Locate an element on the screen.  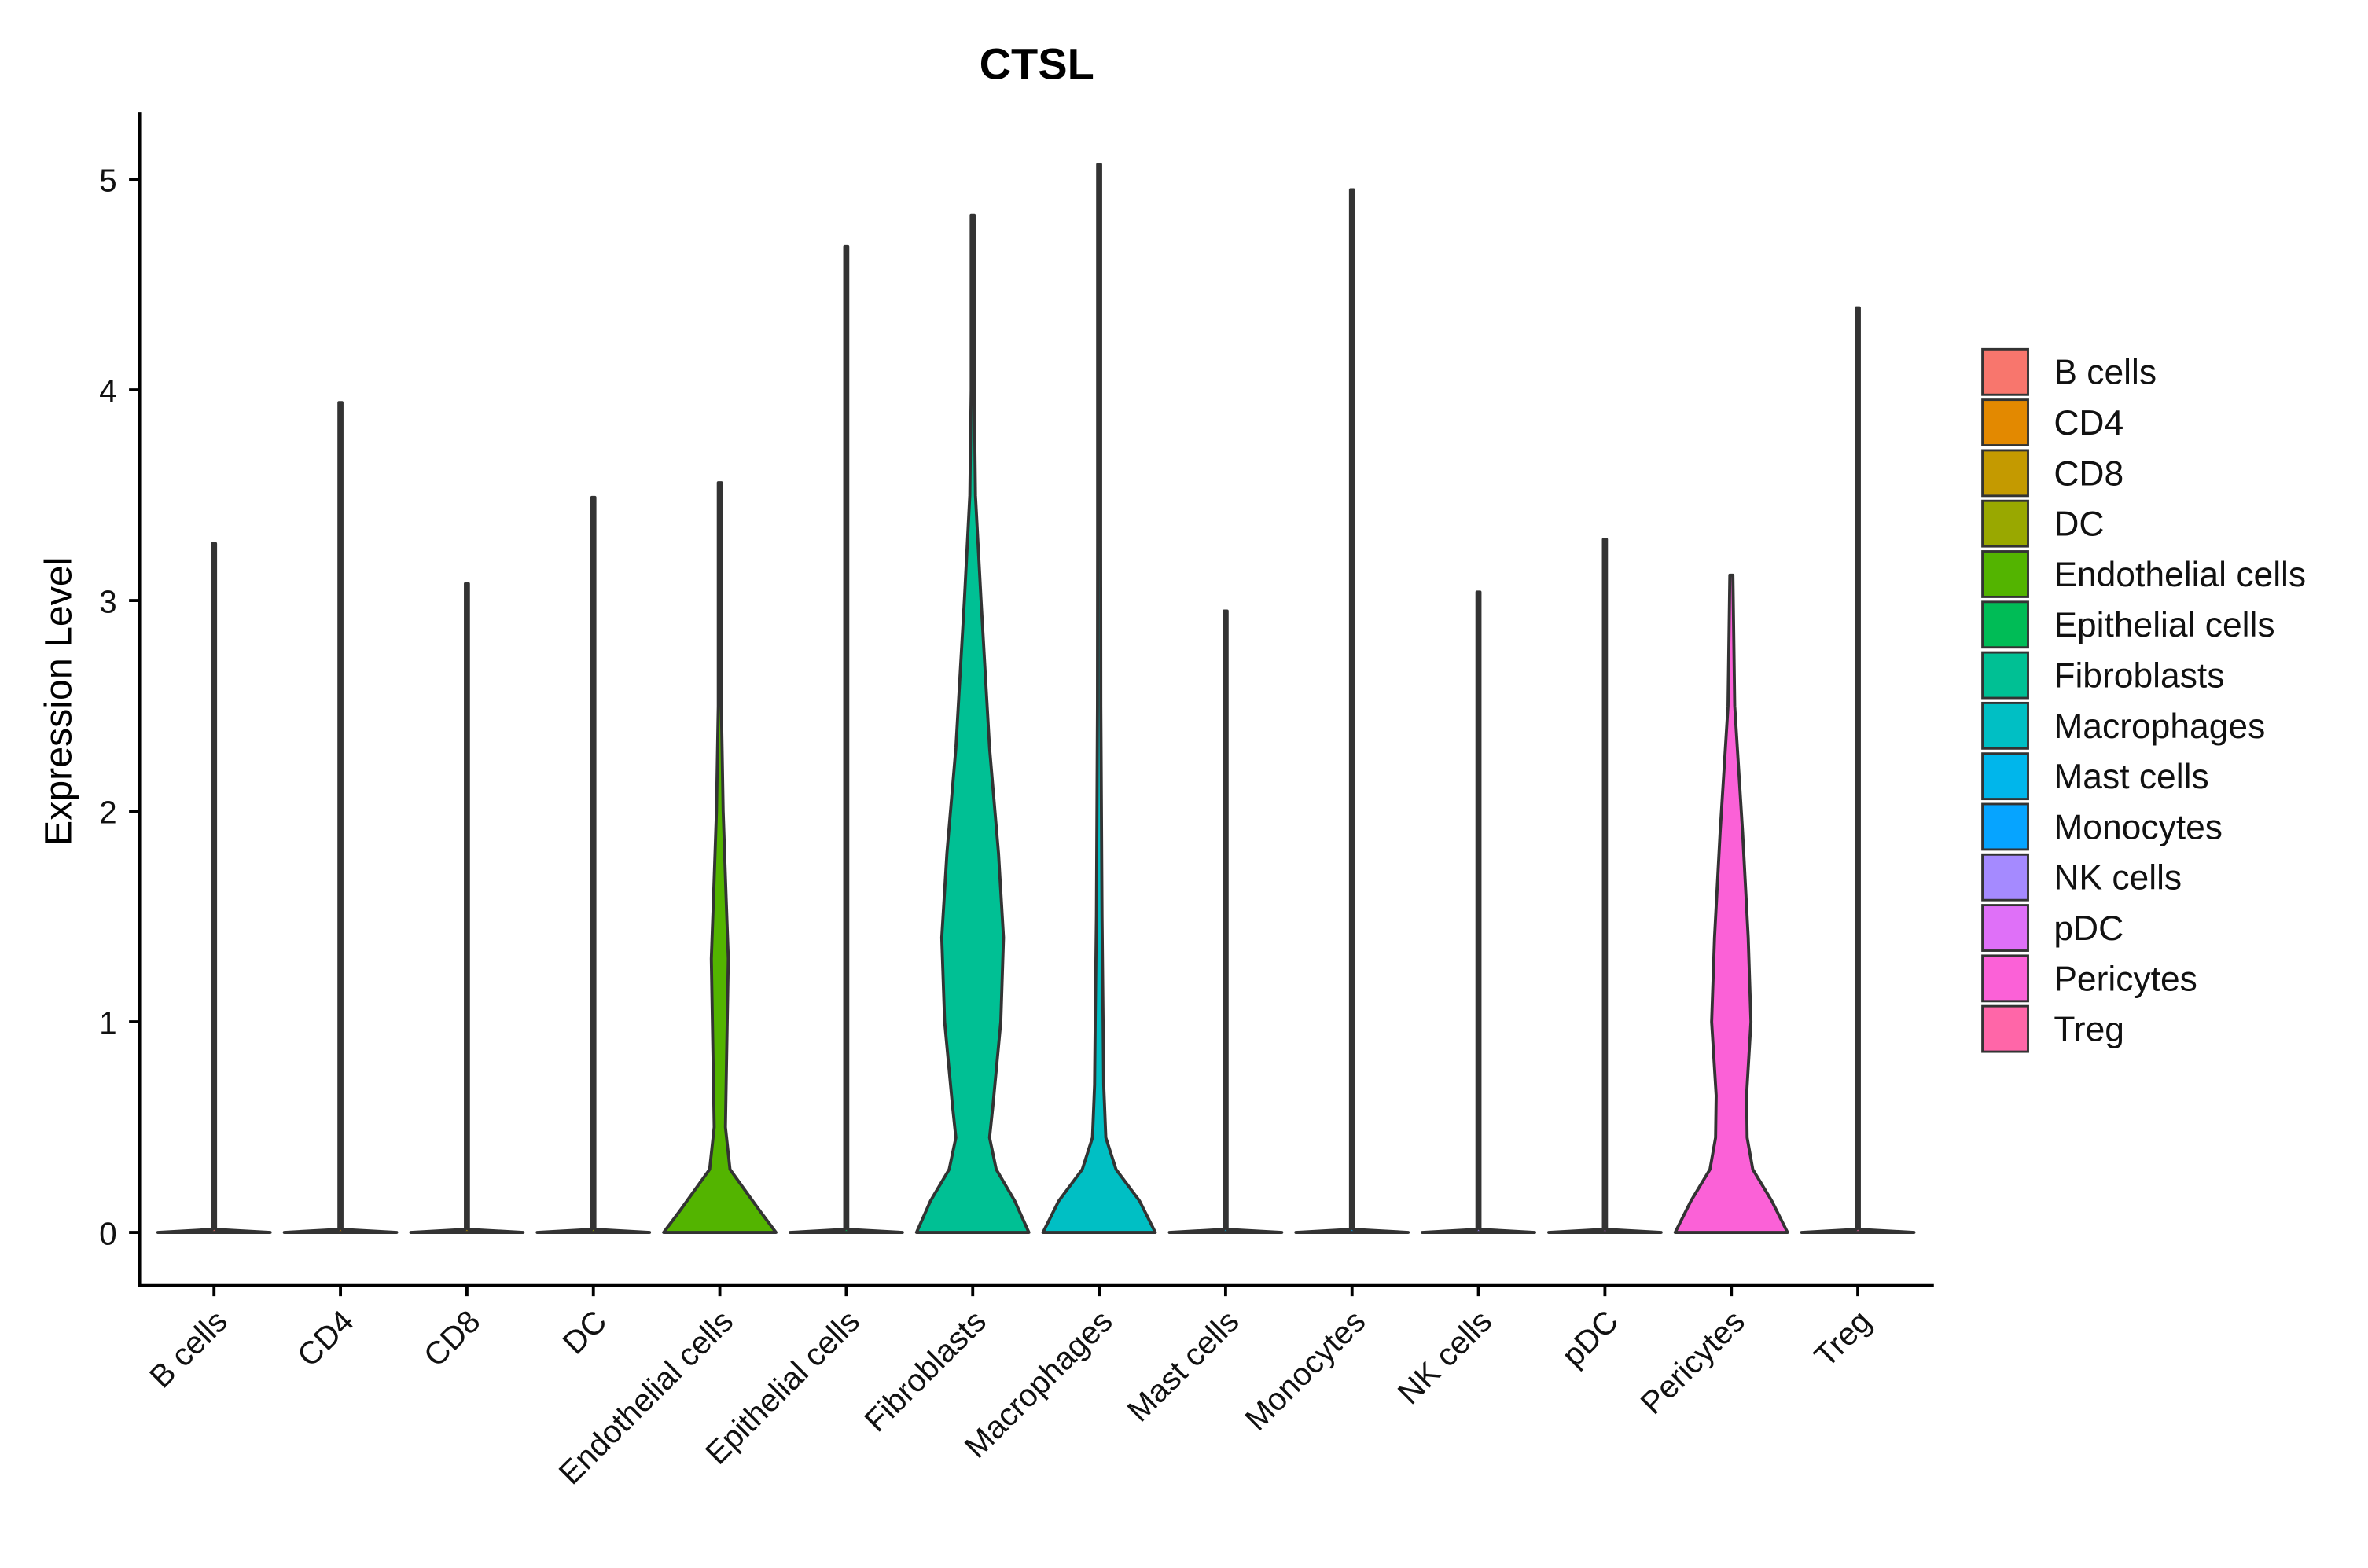
violin-fibroblasts is located at coordinates (972, 723).